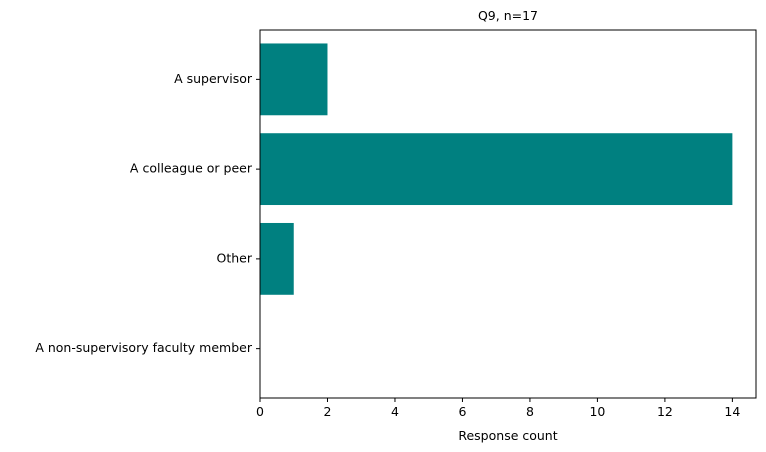 The image size is (766, 452). What do you see at coordinates (144, 347) in the screenshot?
I see `y-tick-label: A non-supervisory faculty member` at bounding box center [144, 347].